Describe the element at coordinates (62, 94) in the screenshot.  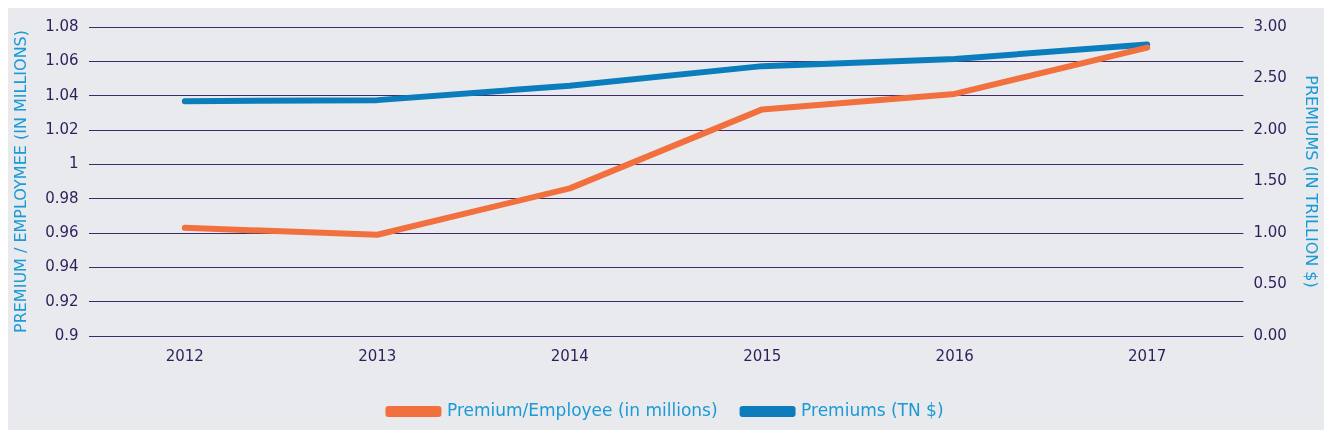
I see `y-tick-label: 1.04` at that location.